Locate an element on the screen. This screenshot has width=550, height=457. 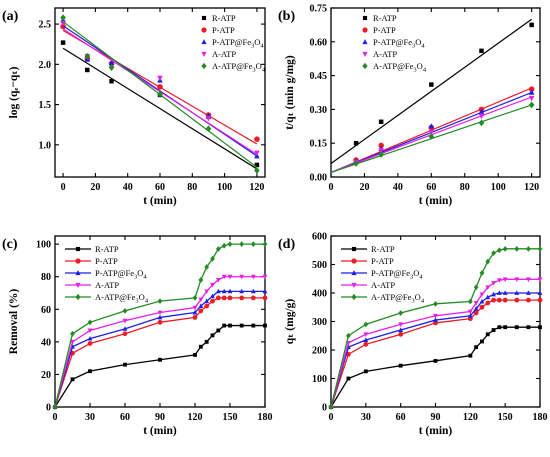
x-tick-label: 60 is located at coordinates (160, 187).